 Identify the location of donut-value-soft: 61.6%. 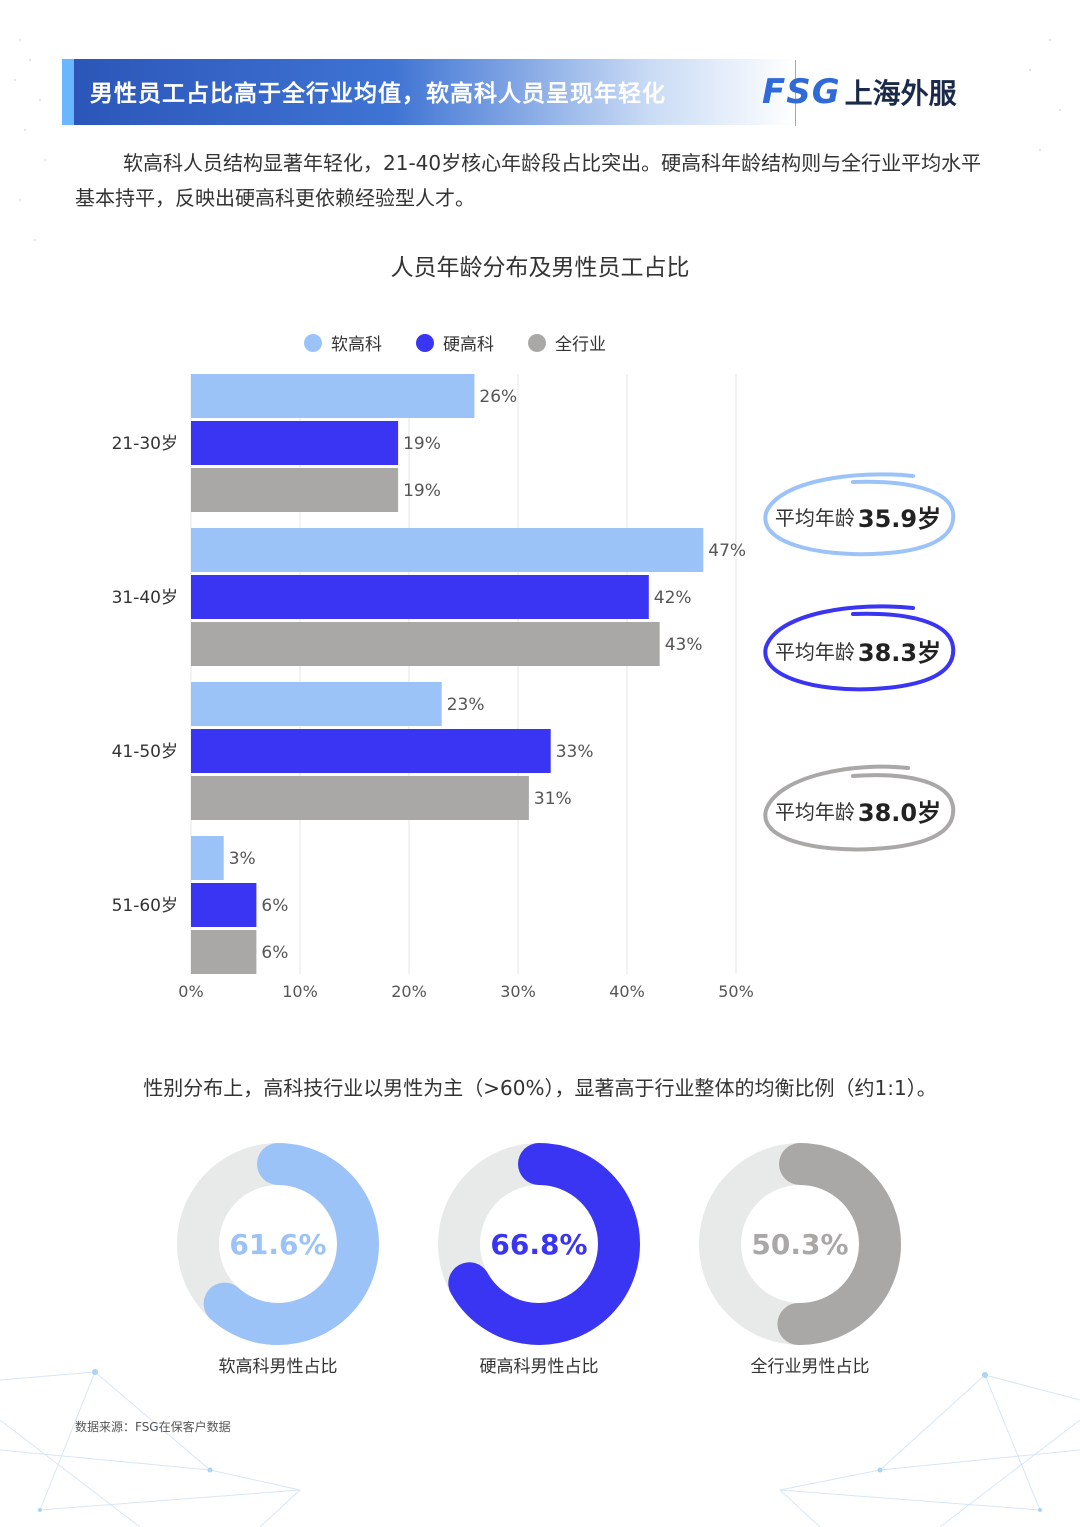
(278, 1244).